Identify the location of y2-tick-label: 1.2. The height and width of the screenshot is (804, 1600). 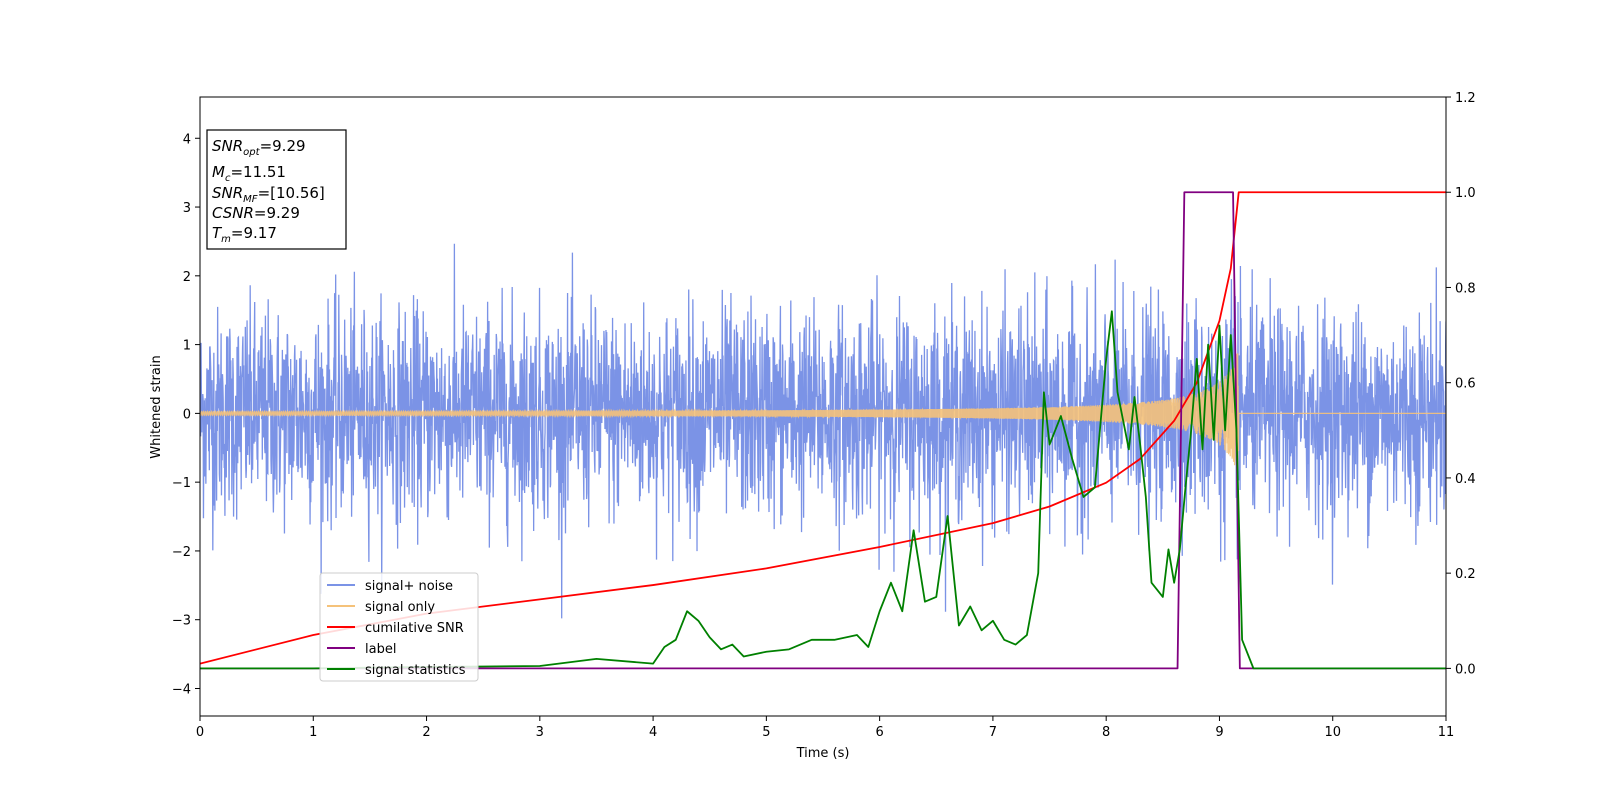
(1465, 98).